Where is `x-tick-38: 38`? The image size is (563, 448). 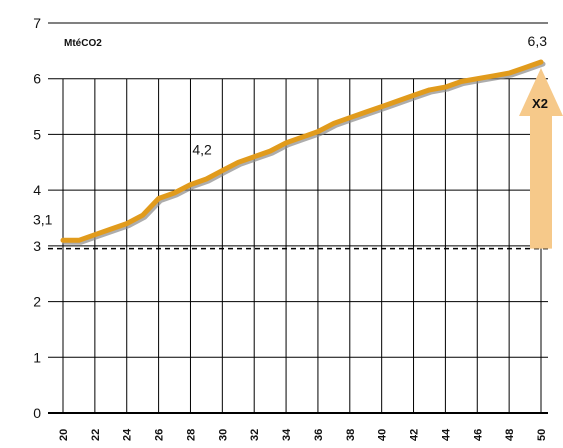
x-tick-38: 38 is located at coordinates (351, 435).